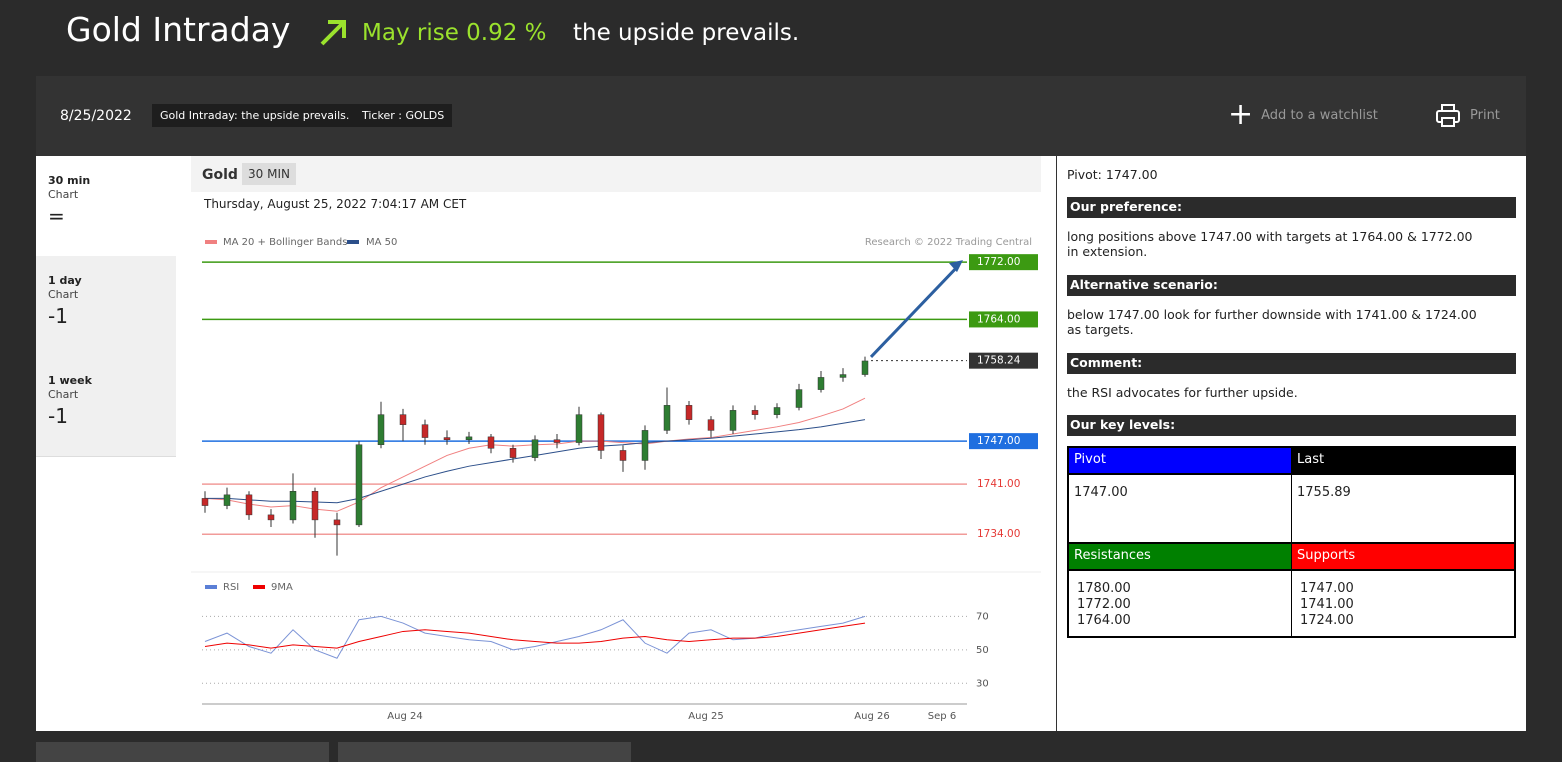  I want to click on x-tick-label: Sep 6, so click(942, 716).